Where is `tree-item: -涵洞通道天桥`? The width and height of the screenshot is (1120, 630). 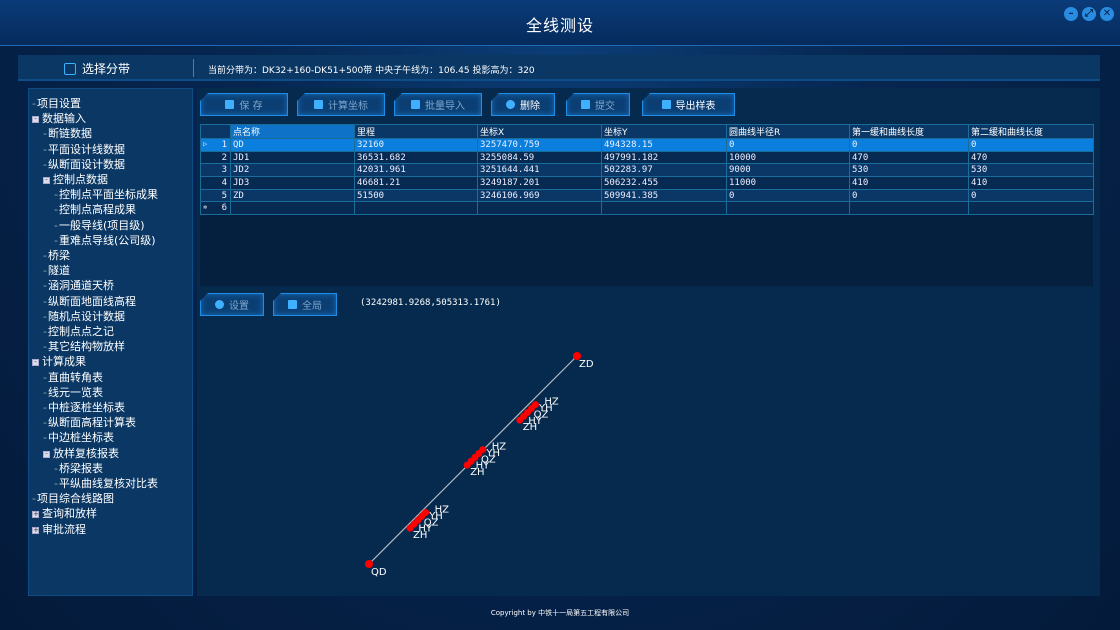
tree-item: -涵洞通道天桥 is located at coordinates (78, 285).